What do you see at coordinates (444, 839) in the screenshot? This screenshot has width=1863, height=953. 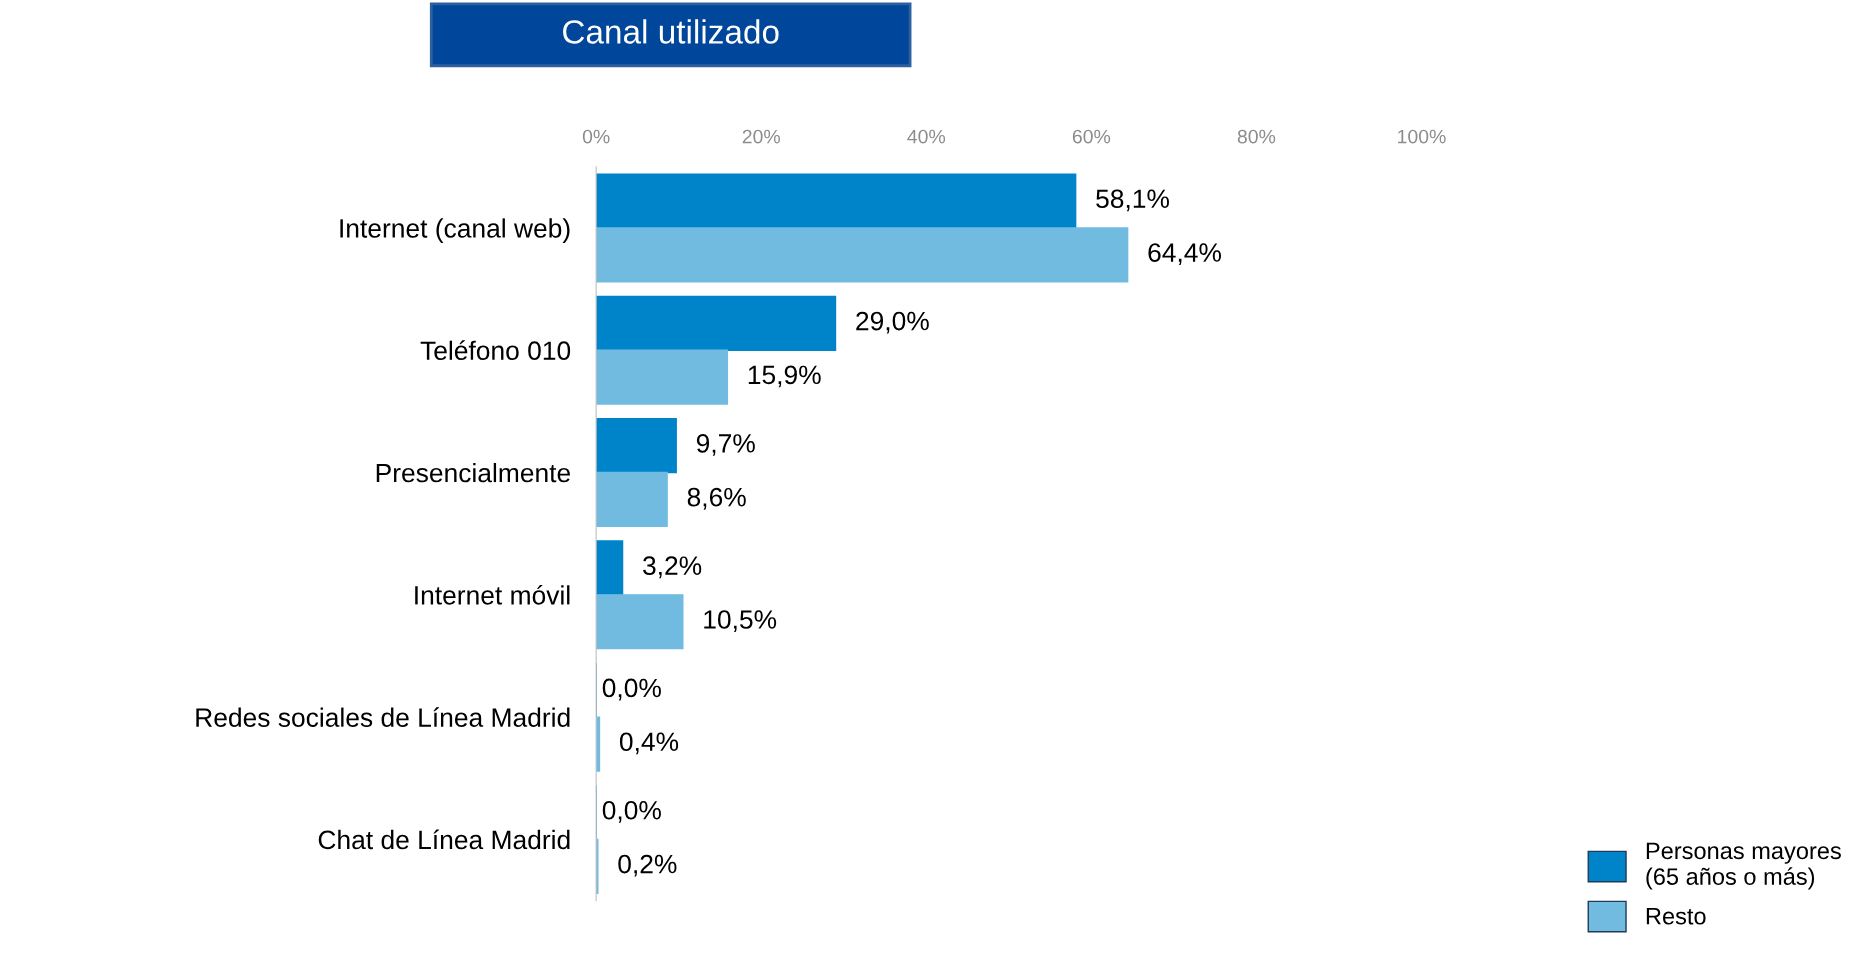 I see `y-tick-label: Chat de Línea Madrid` at bounding box center [444, 839].